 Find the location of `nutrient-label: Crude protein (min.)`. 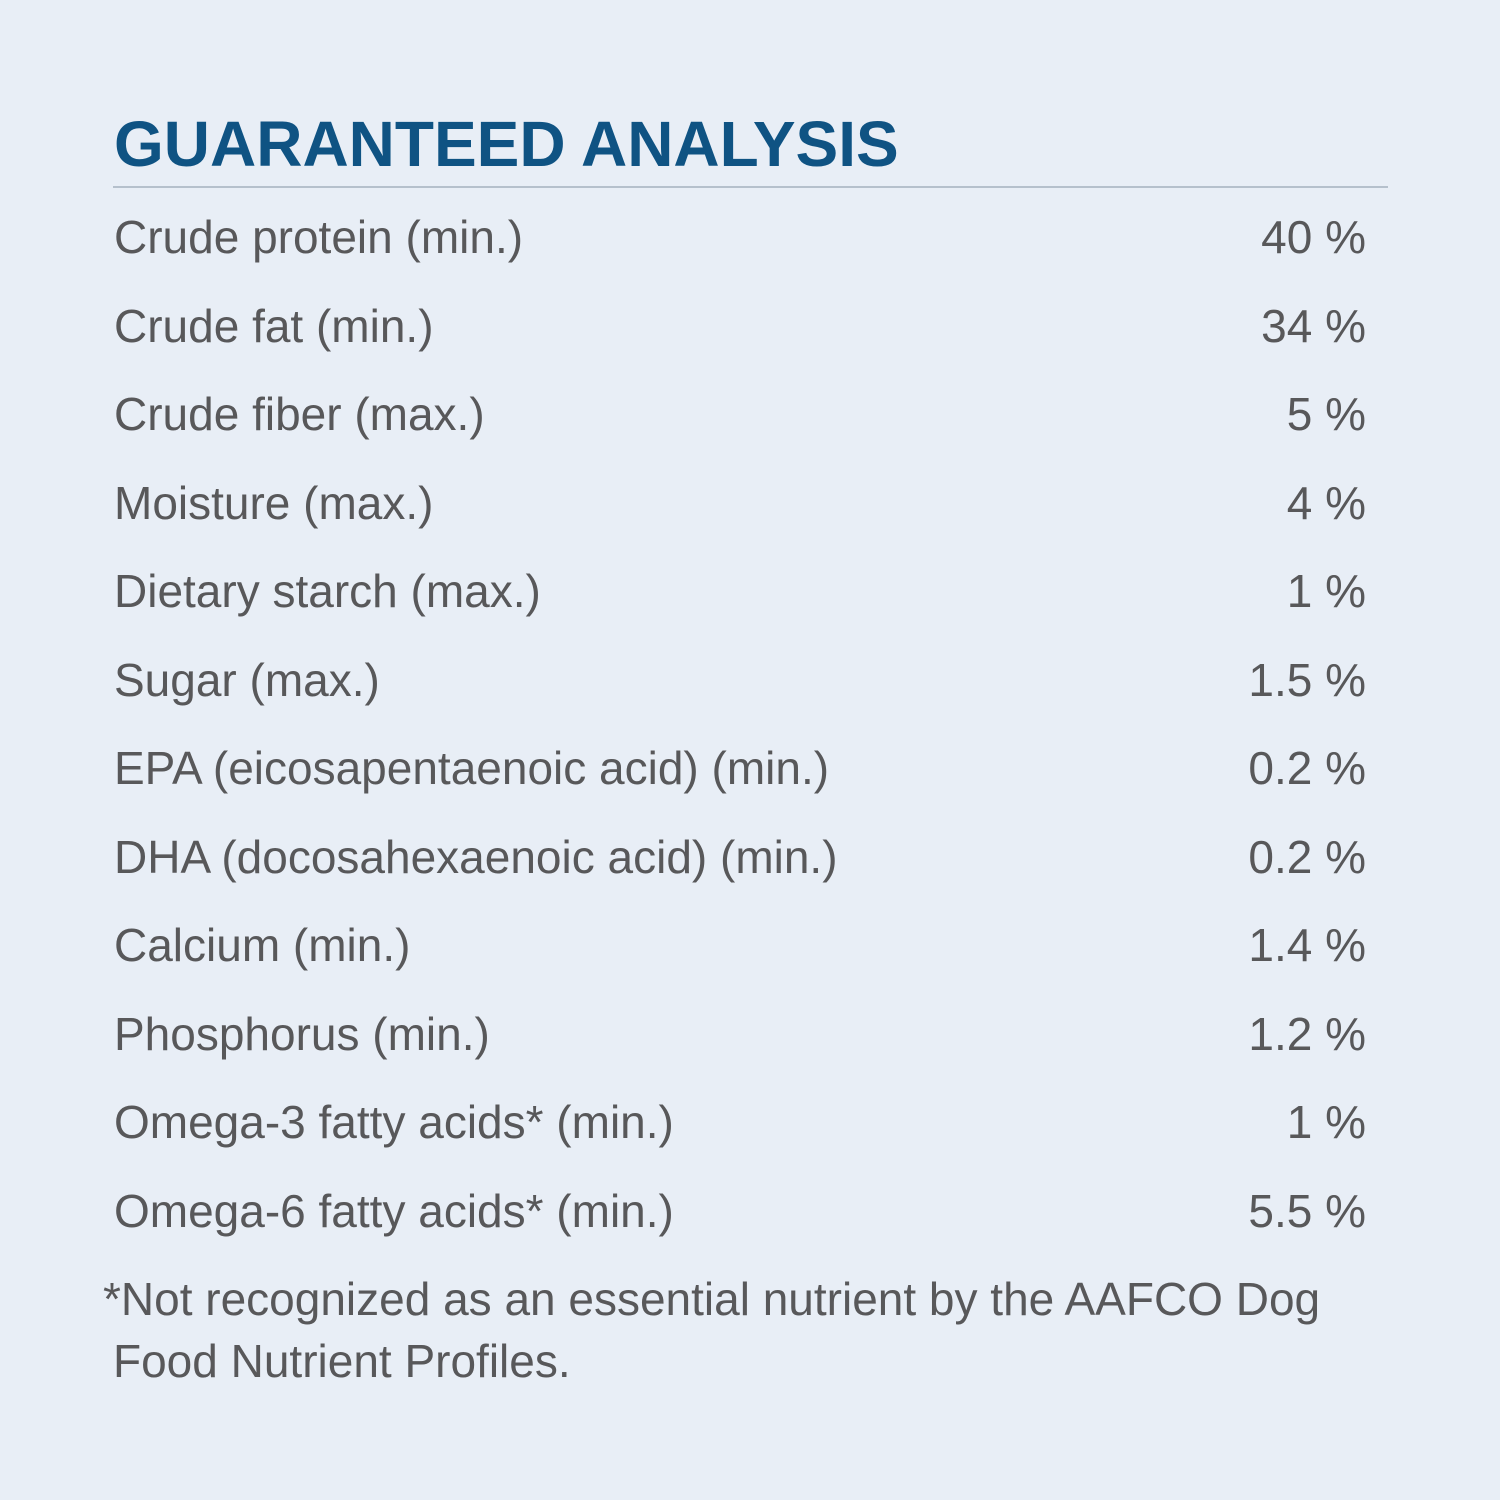

nutrient-label: Crude protein (min.) is located at coordinates (319, 237).